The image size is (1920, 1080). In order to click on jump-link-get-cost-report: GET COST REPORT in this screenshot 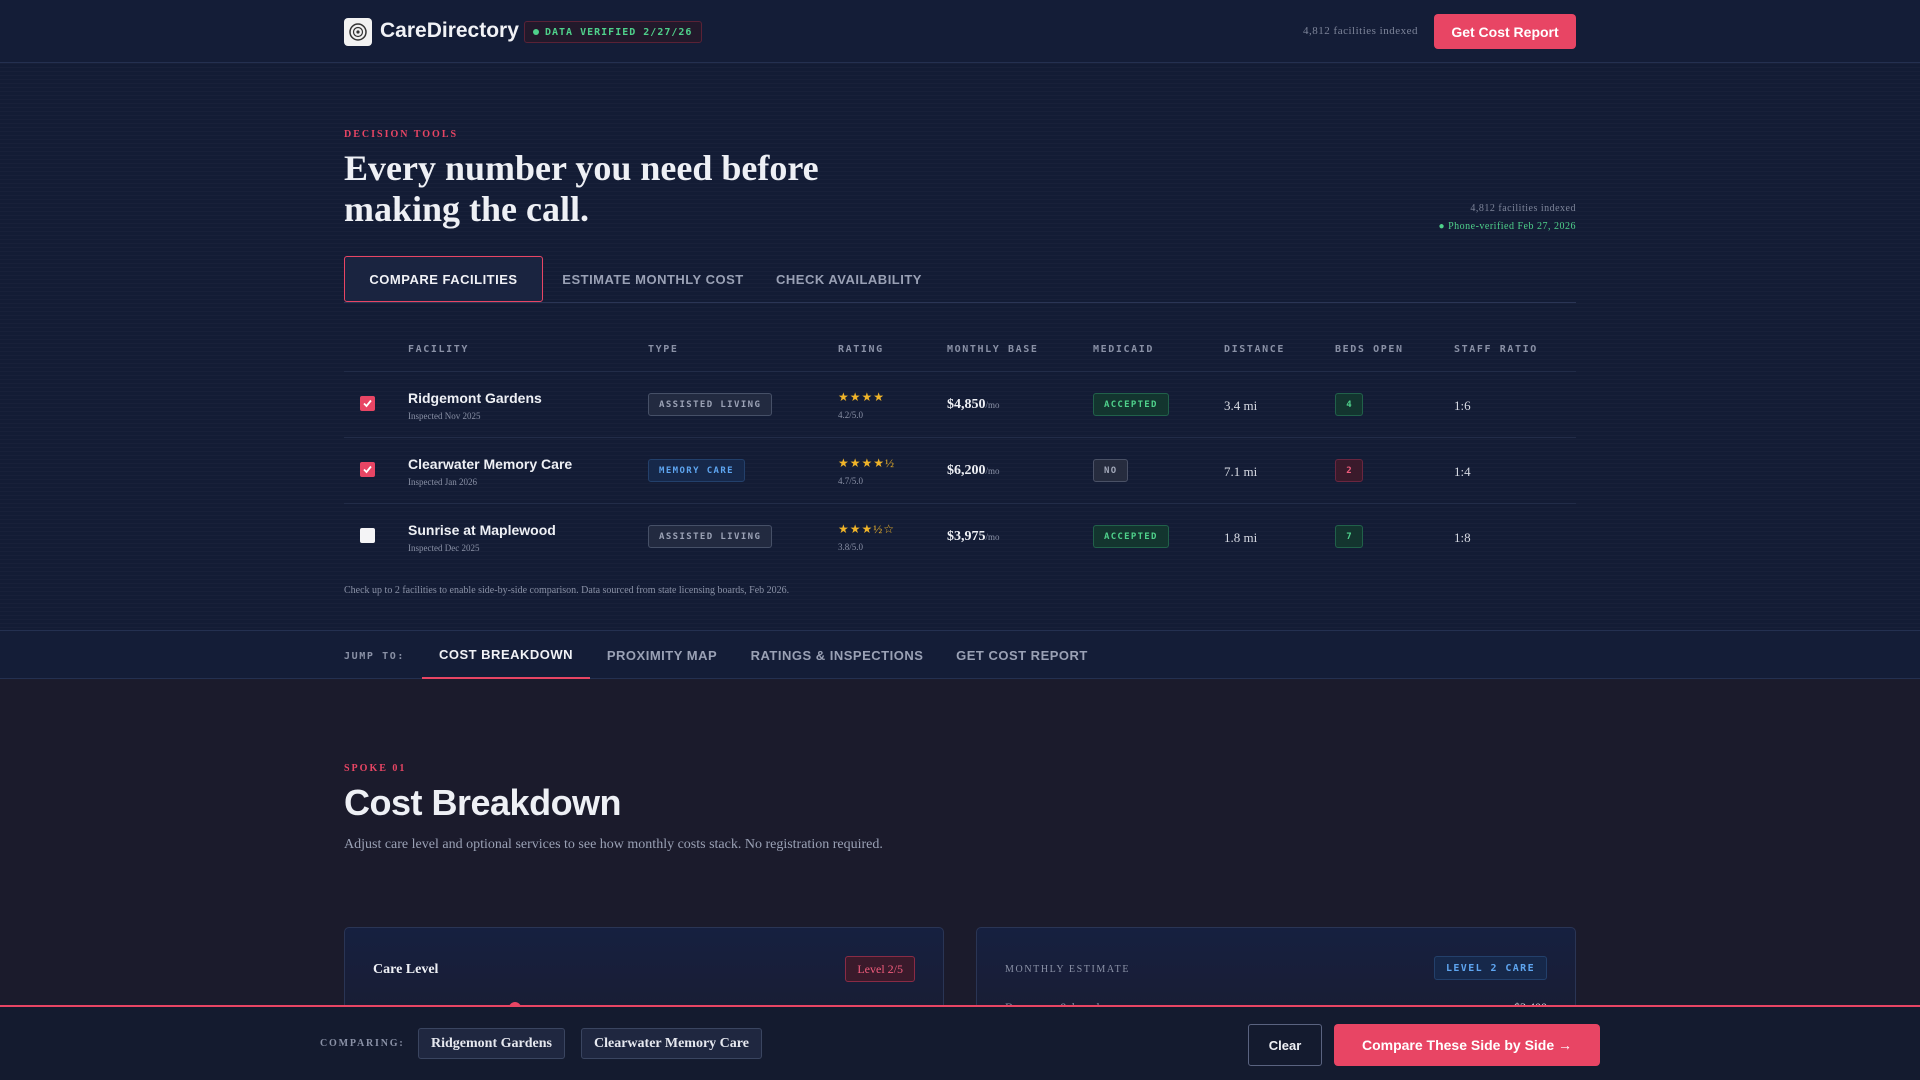, I will do `click(1022, 655)`.